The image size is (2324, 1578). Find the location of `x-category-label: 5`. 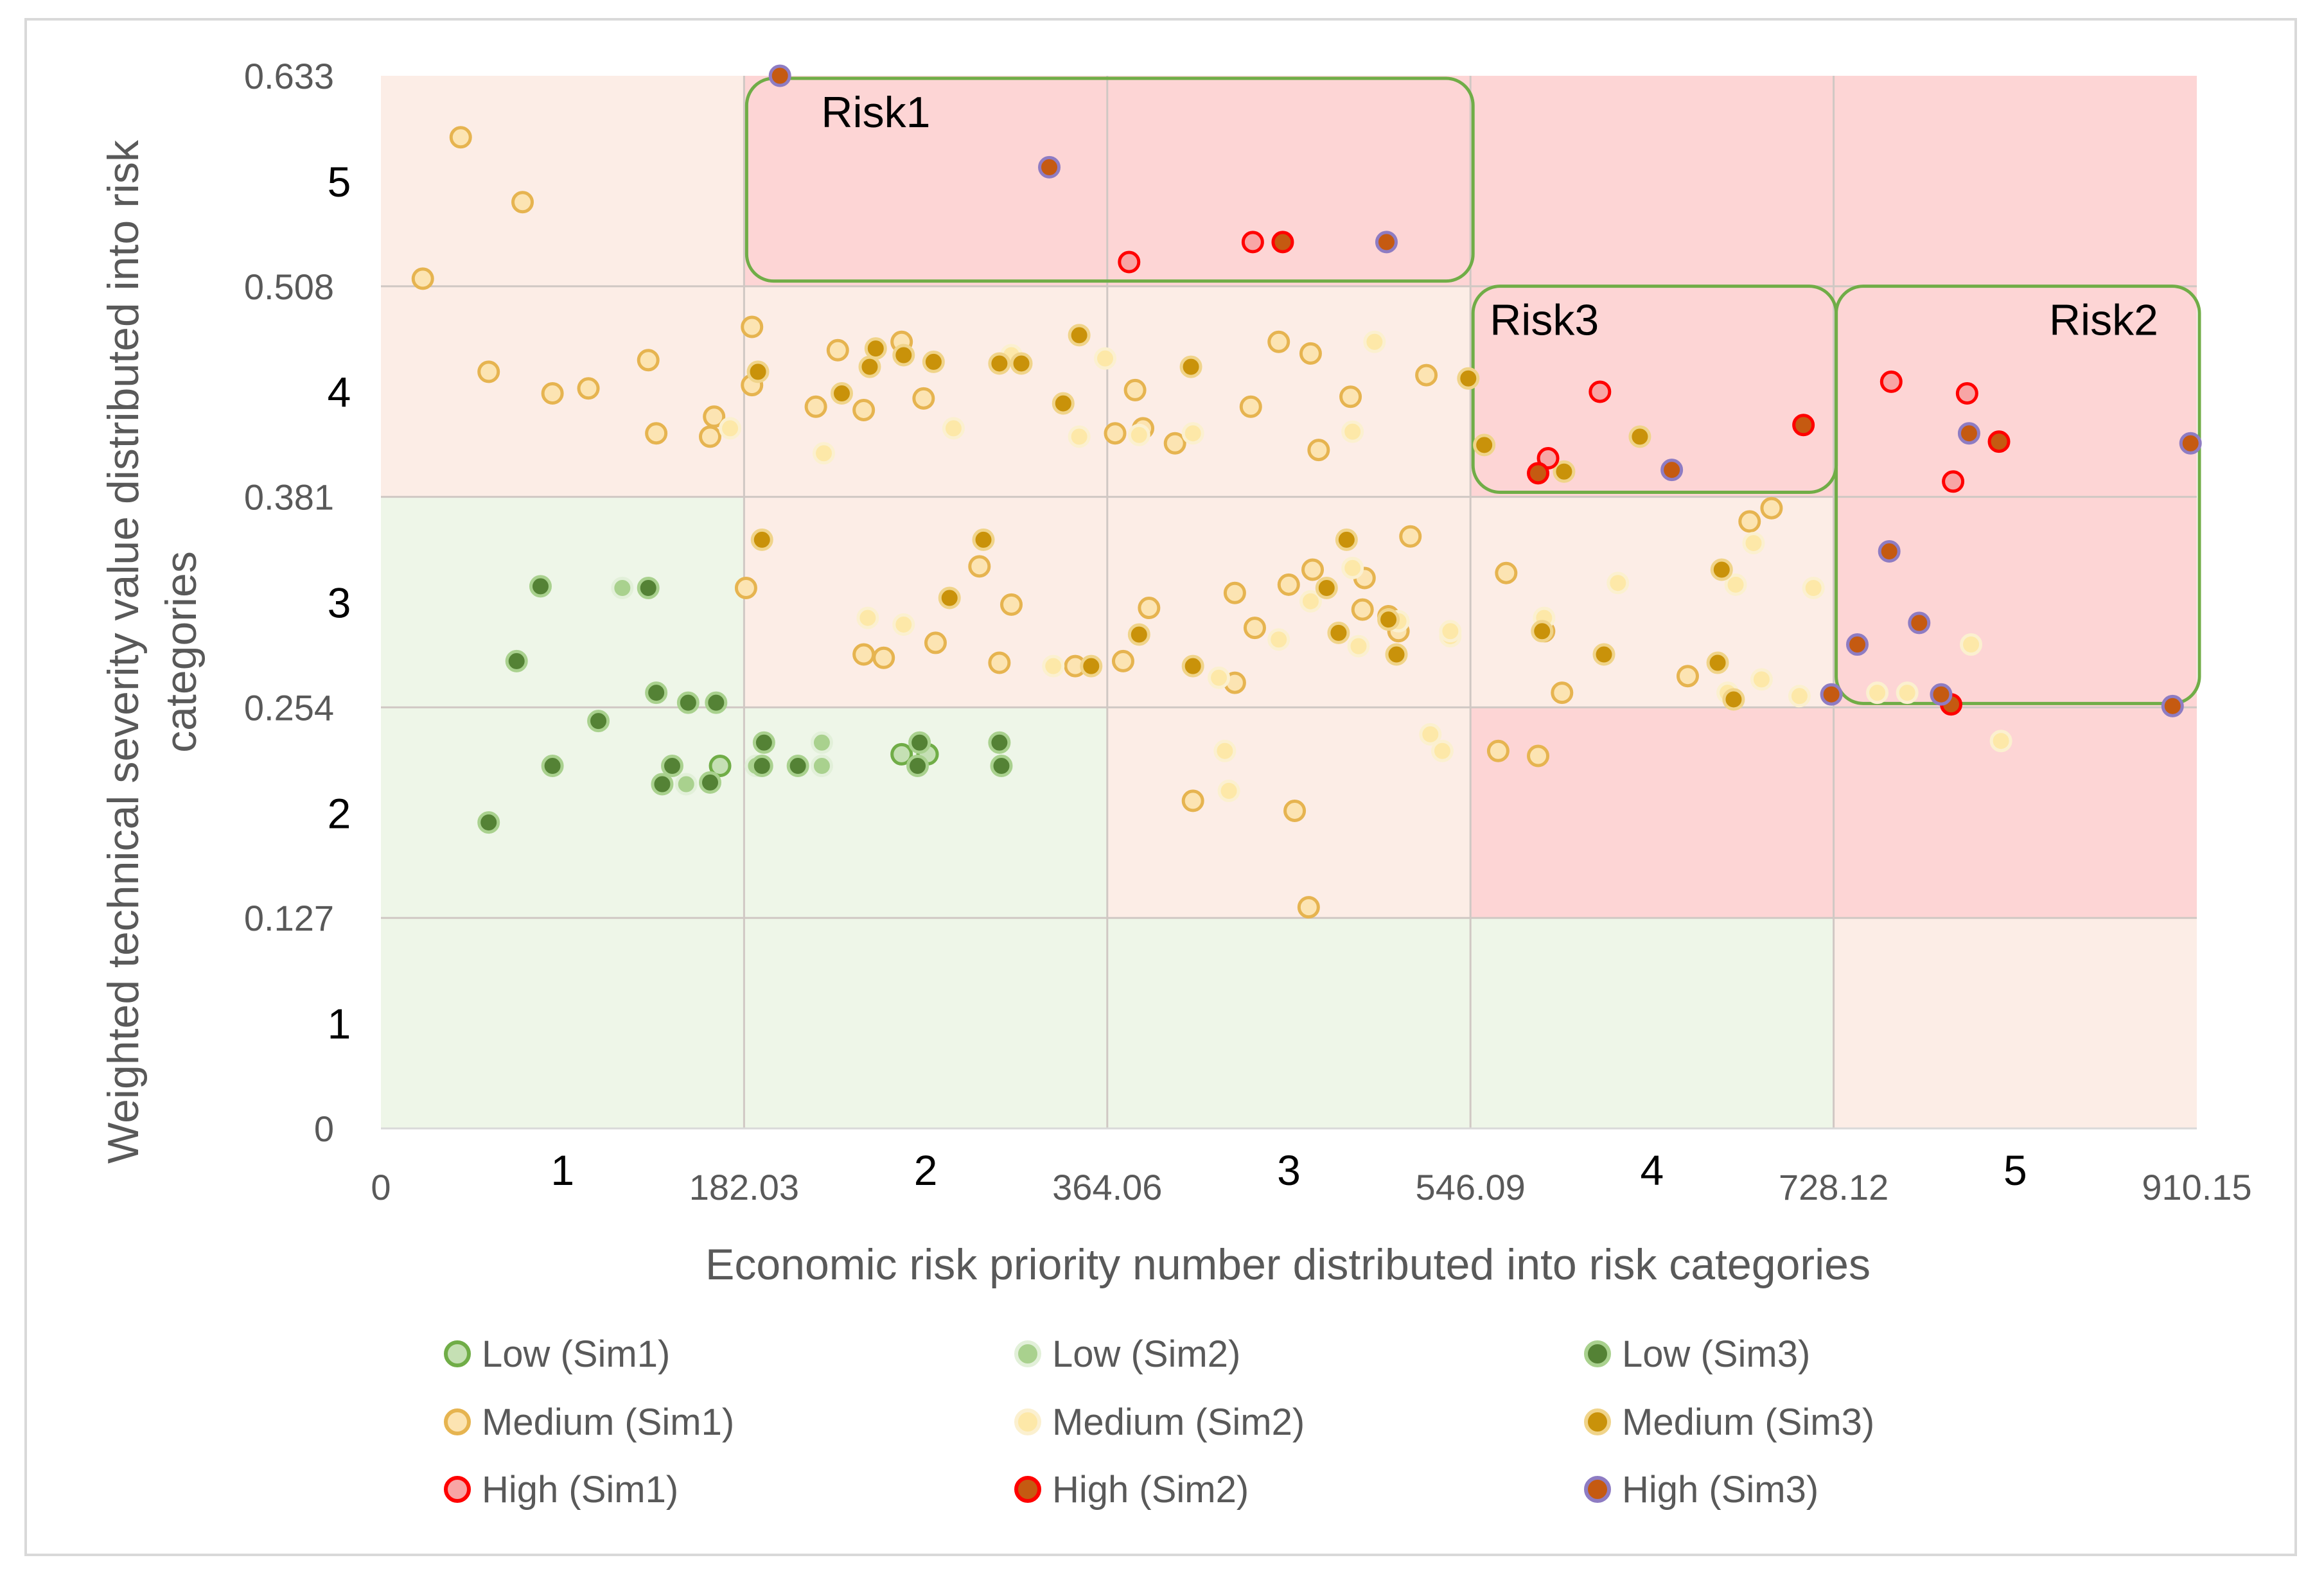

x-category-label: 5 is located at coordinates (2015, 1170).